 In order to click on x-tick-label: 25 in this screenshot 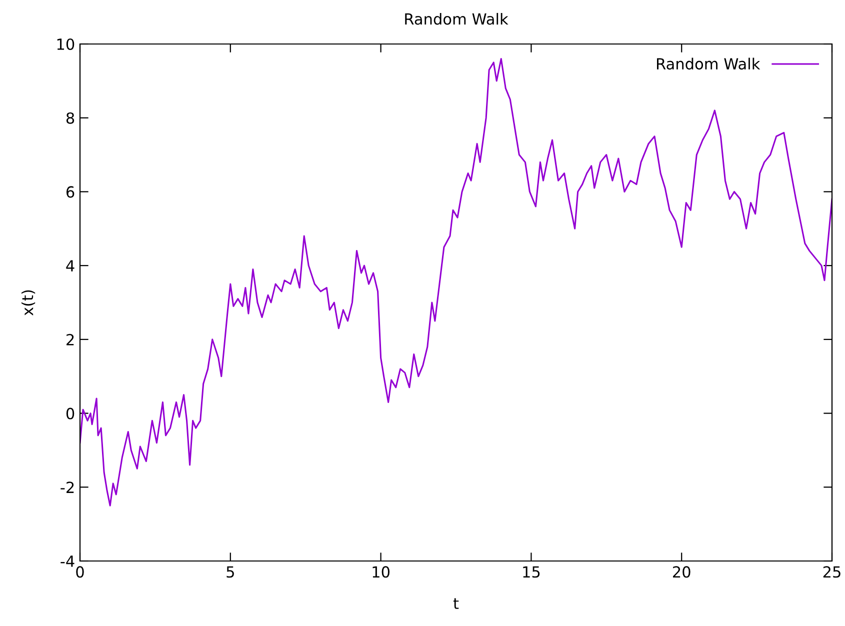, I will do `click(831, 572)`.